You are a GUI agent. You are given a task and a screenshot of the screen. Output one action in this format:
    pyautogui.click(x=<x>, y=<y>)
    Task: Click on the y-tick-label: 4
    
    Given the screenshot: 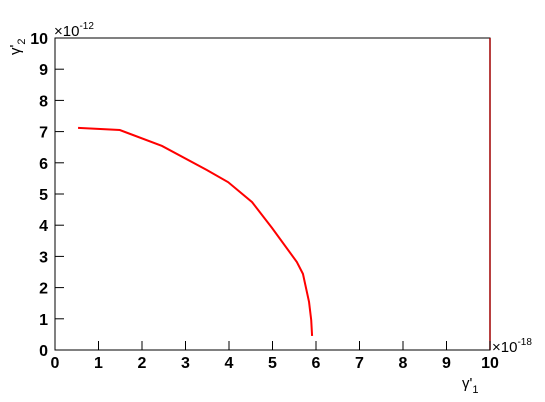 What is the action you would take?
    pyautogui.click(x=43, y=226)
    